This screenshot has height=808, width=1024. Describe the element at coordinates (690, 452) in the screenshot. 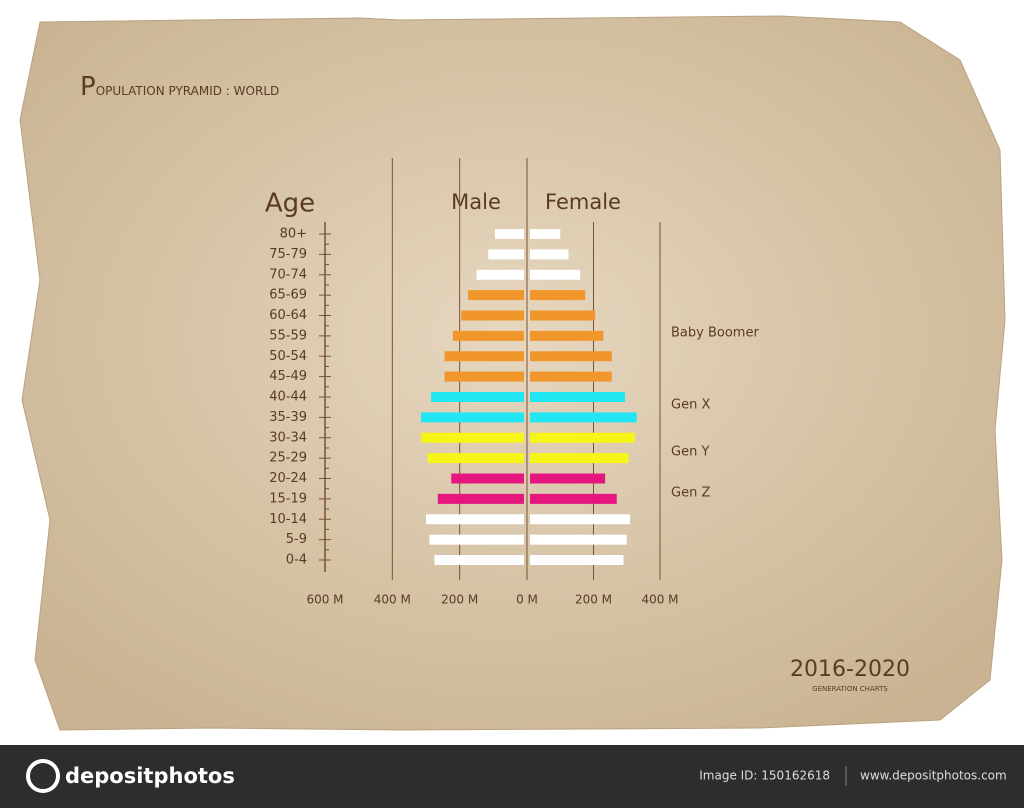

I see `annotation: Gen Y` at that location.